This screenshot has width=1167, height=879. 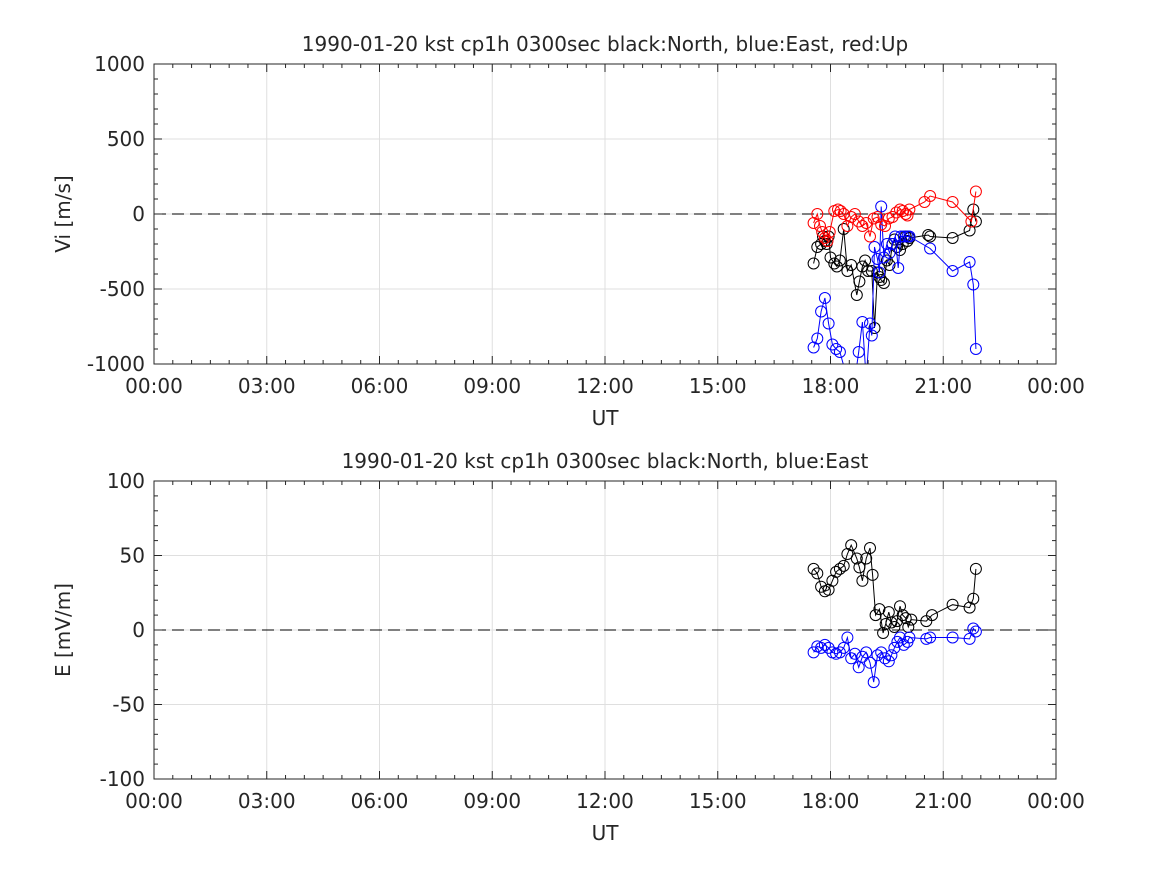 What do you see at coordinates (63, 213) in the screenshot?
I see `y-axis-label: Vi [m/s]` at bounding box center [63, 213].